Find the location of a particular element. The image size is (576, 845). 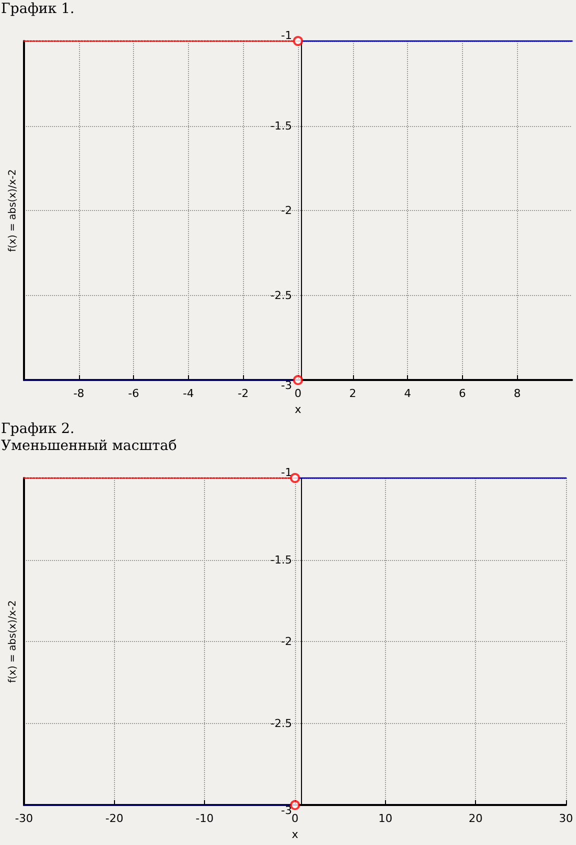

x-tick-label: 10 is located at coordinates (385, 819).